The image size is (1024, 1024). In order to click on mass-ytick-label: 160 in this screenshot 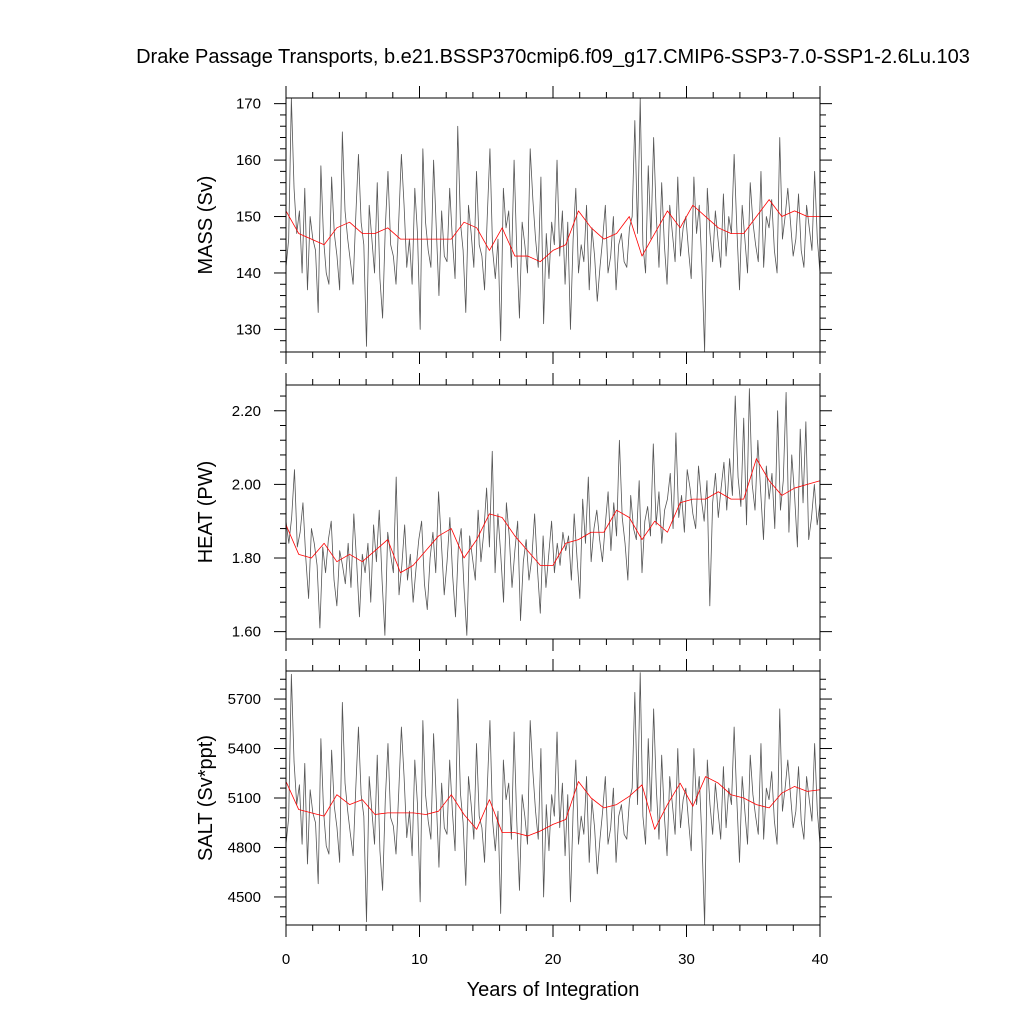, I will do `click(248, 160)`.